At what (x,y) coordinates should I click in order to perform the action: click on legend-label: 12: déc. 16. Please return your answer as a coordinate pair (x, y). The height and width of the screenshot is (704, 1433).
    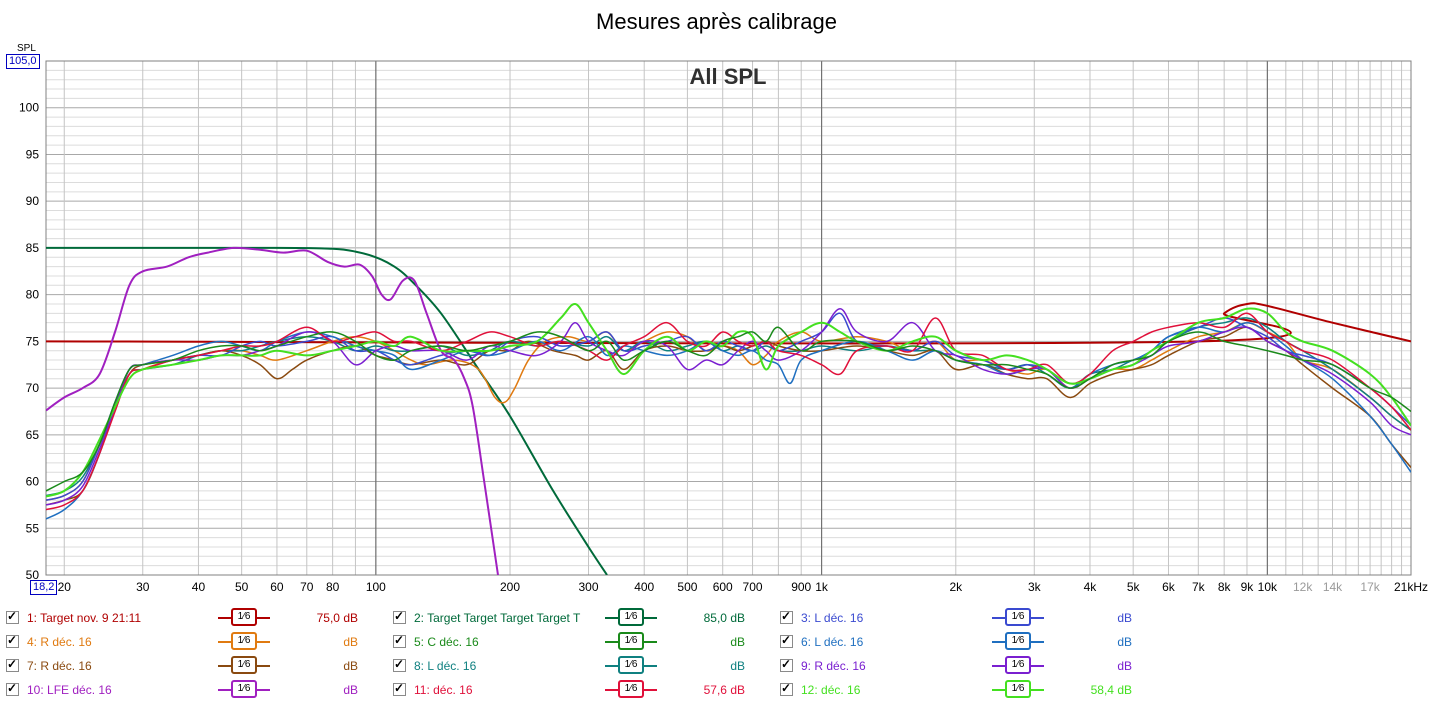
    Looking at the image, I should click on (891, 690).